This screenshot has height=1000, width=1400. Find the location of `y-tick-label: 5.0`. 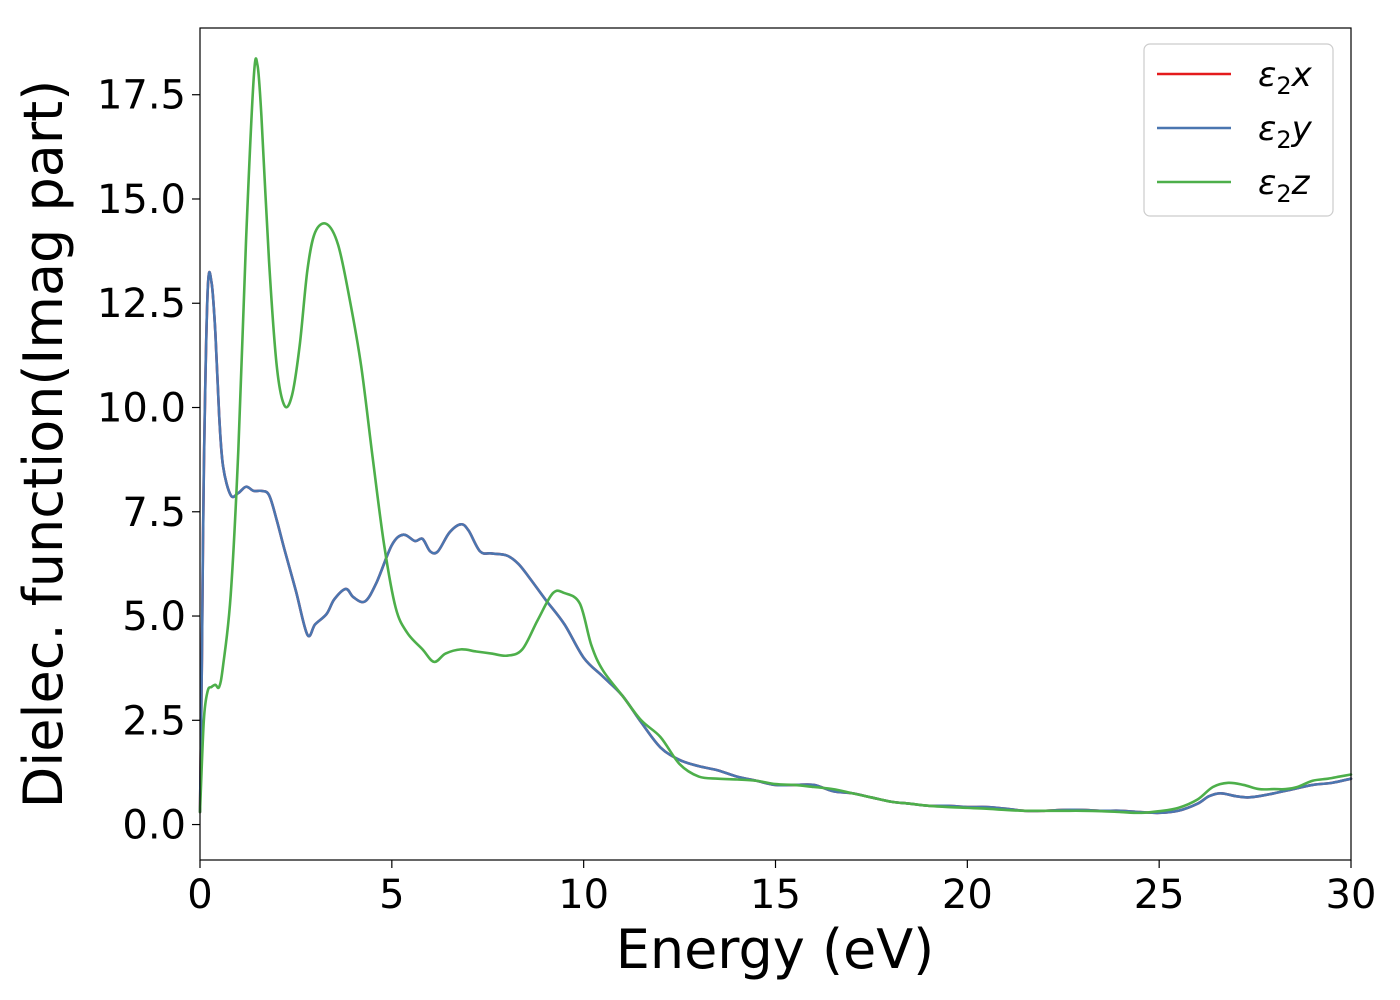

y-tick-label: 5.0 is located at coordinates (154, 617).